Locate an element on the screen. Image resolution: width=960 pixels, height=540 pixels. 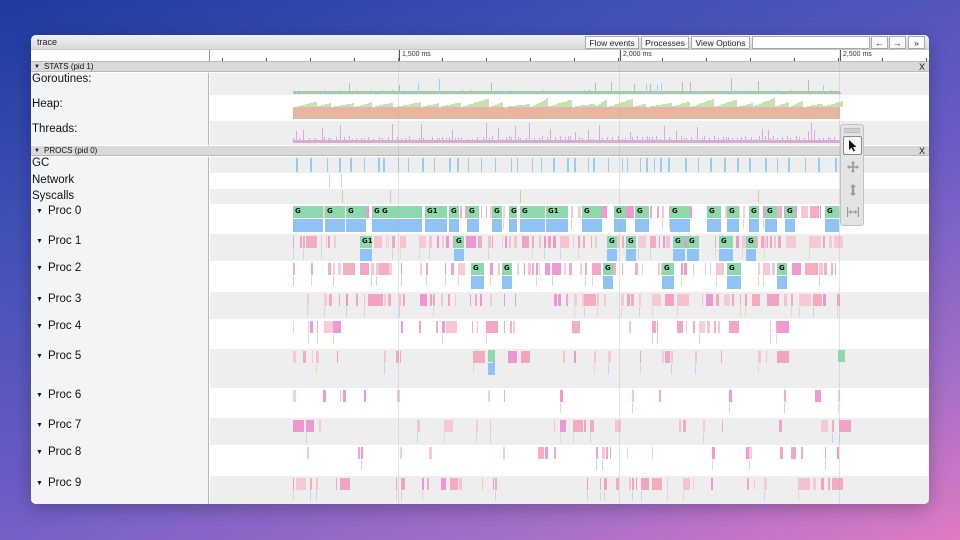
expand-arrow-icon: ▼ is located at coordinates (39, 299).